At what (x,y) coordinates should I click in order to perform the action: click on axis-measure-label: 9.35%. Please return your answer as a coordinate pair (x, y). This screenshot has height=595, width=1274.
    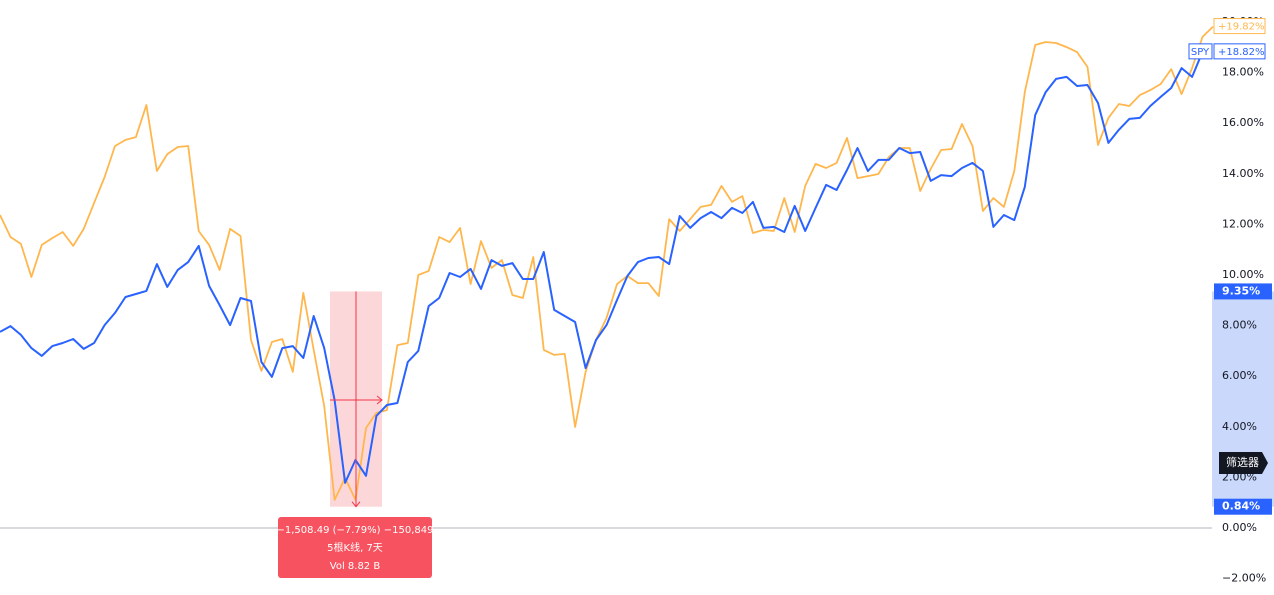
    Looking at the image, I should click on (1241, 290).